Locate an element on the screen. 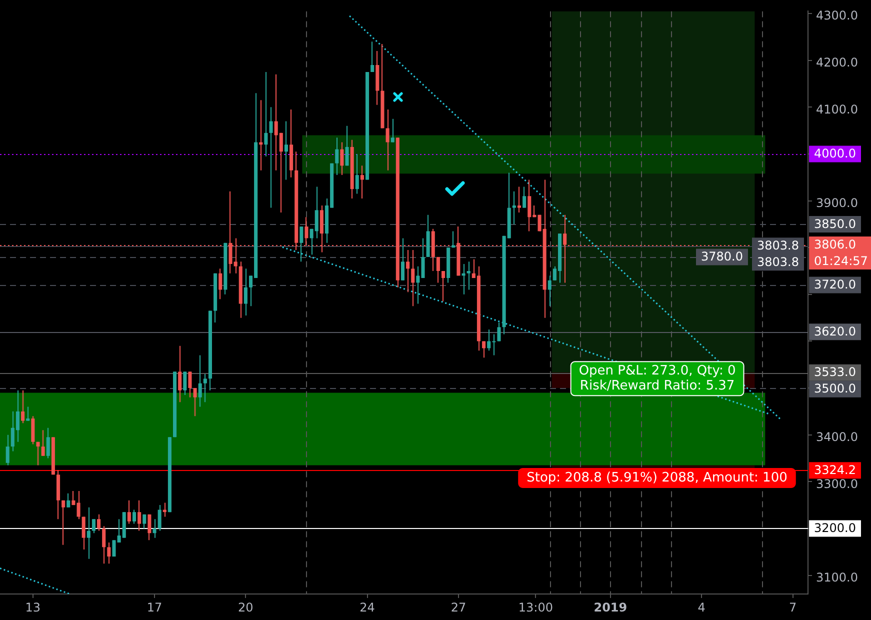 This screenshot has height=620, width=871. y-tick-label: 3400.0 is located at coordinates (837, 437).